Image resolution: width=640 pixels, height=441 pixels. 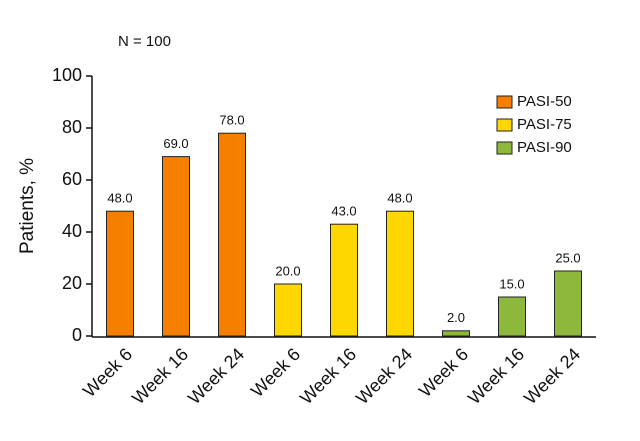 I want to click on value-label: 43.0, so click(x=343, y=211).